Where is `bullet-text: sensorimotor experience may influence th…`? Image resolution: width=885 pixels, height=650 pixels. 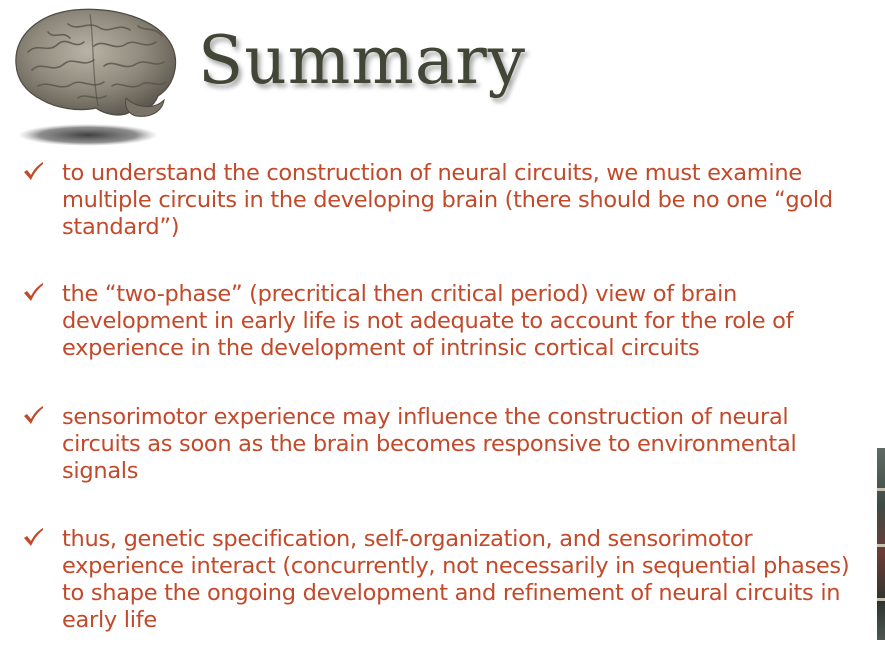 bullet-text: sensorimotor experience may influence th… is located at coordinates (429, 444).